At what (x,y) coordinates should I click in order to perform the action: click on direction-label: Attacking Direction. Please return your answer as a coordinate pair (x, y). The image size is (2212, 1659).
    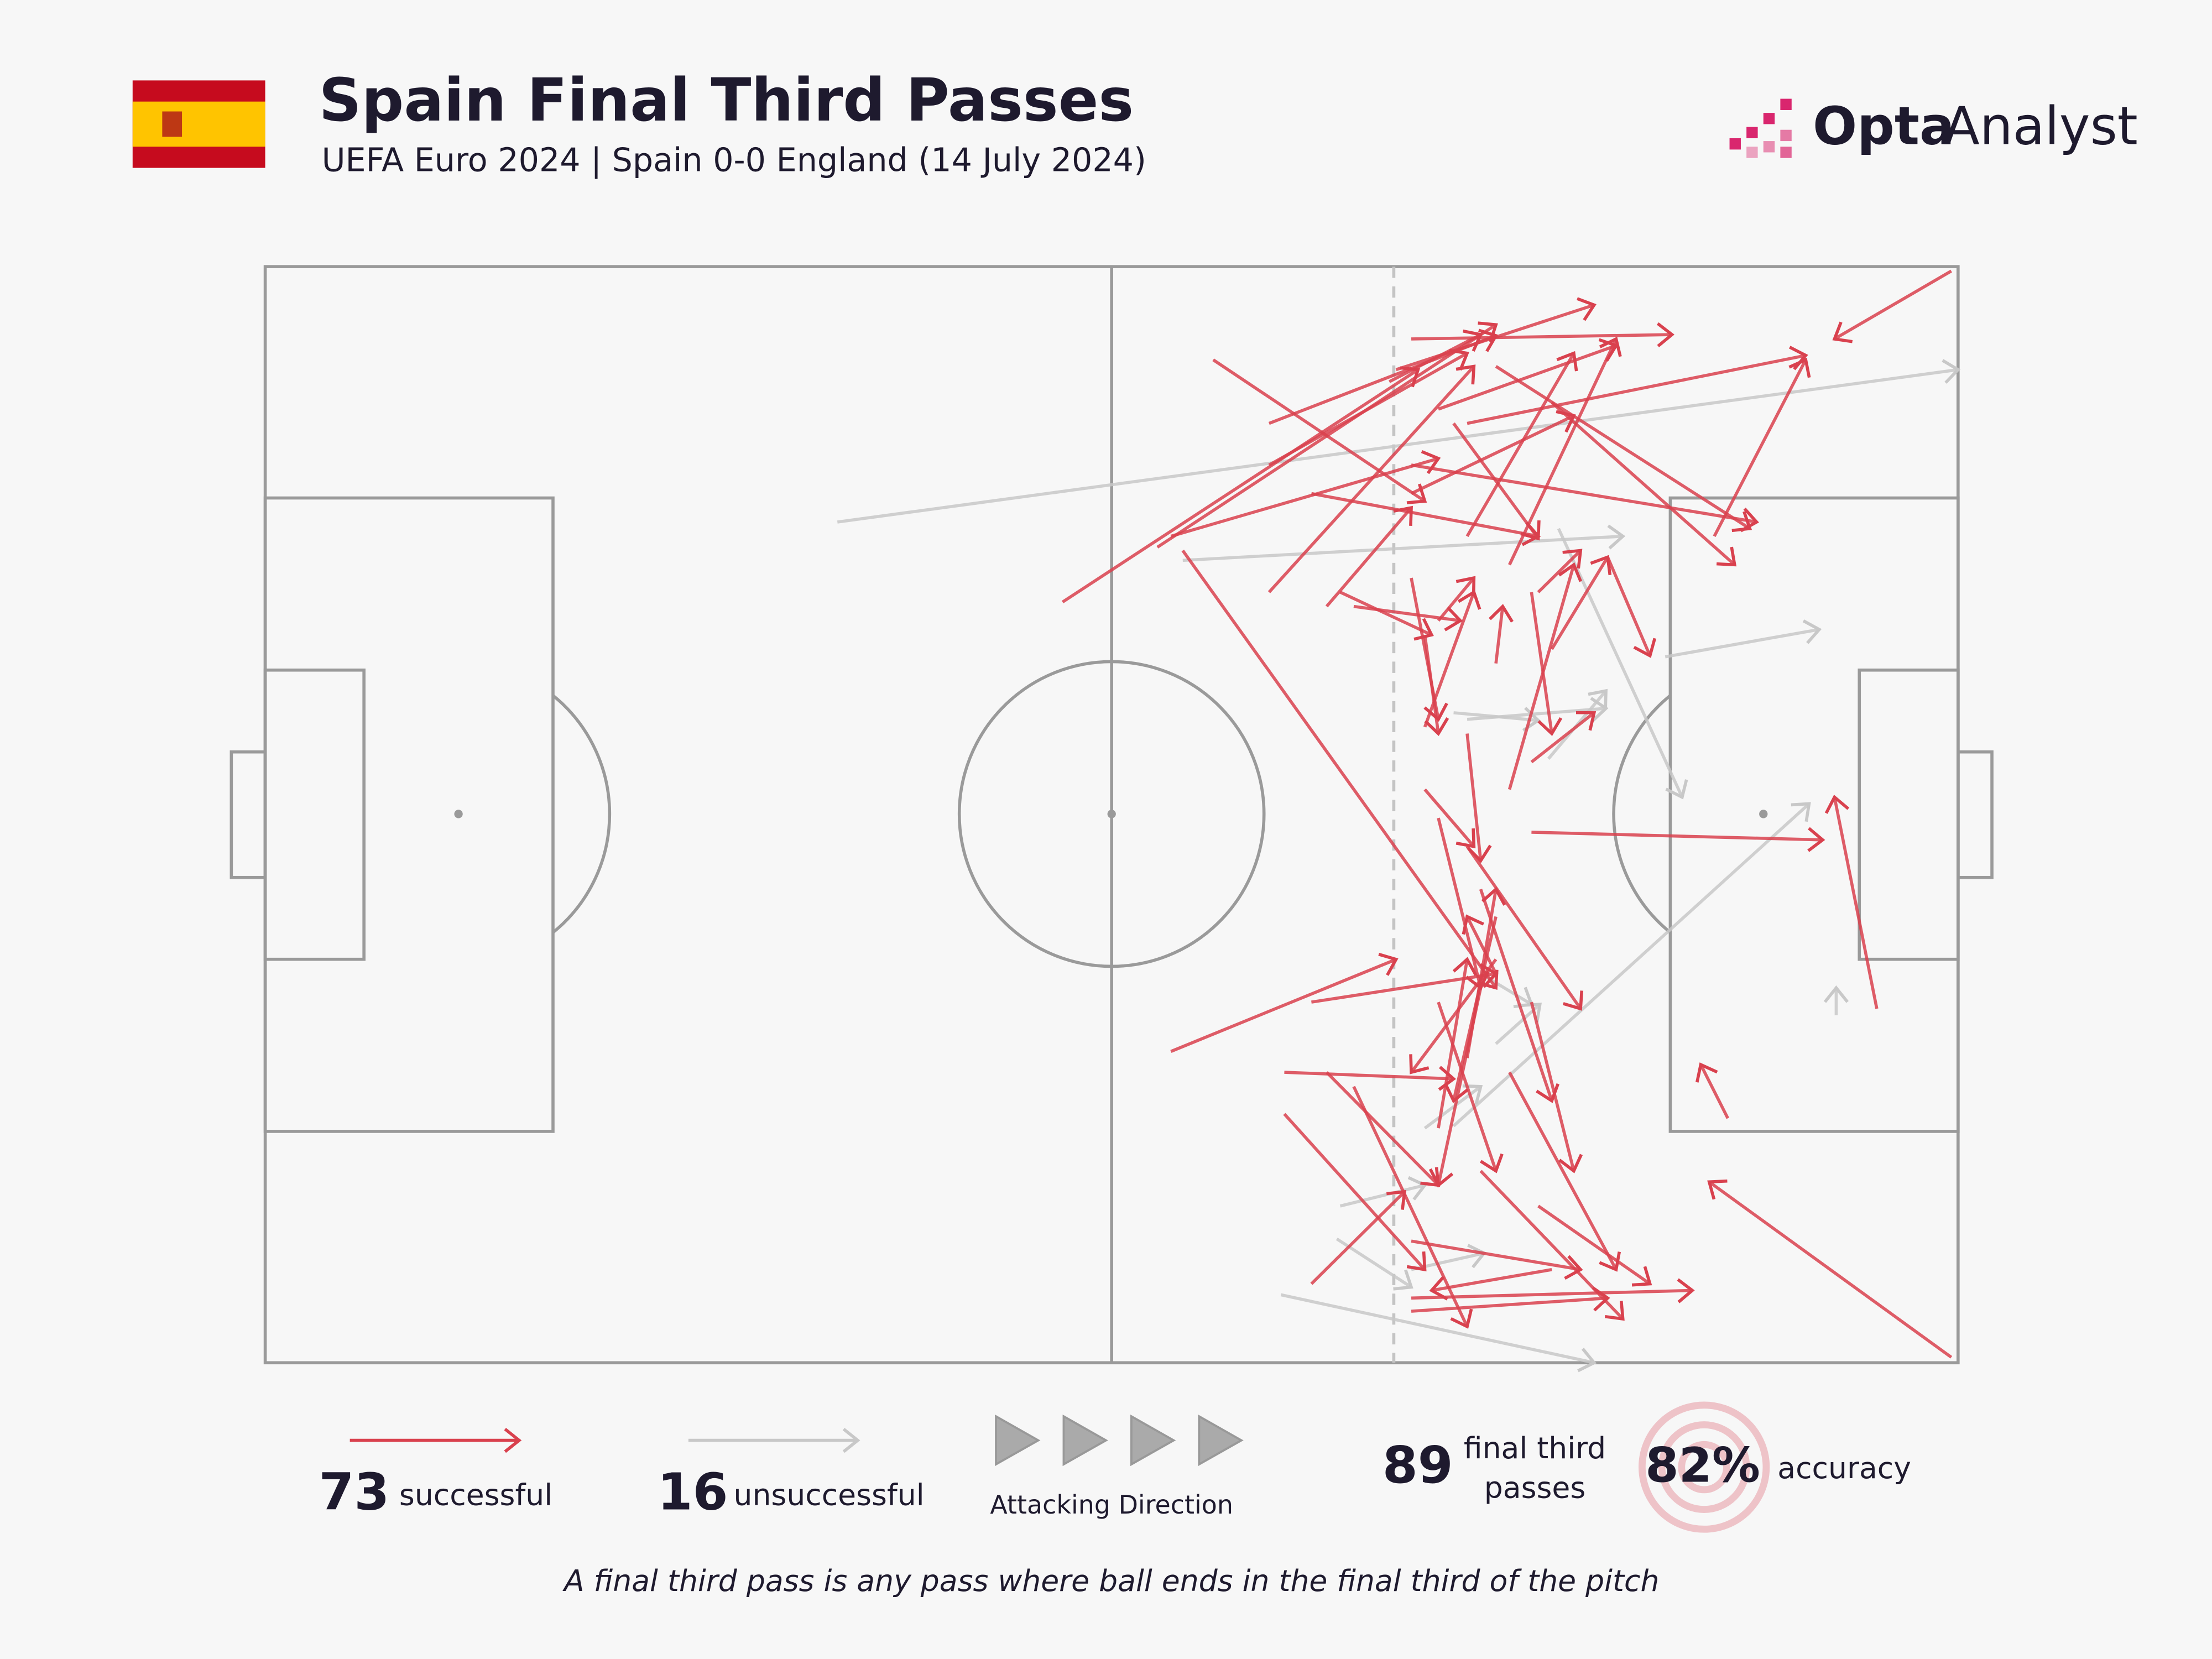
    Looking at the image, I should click on (1112, 1505).